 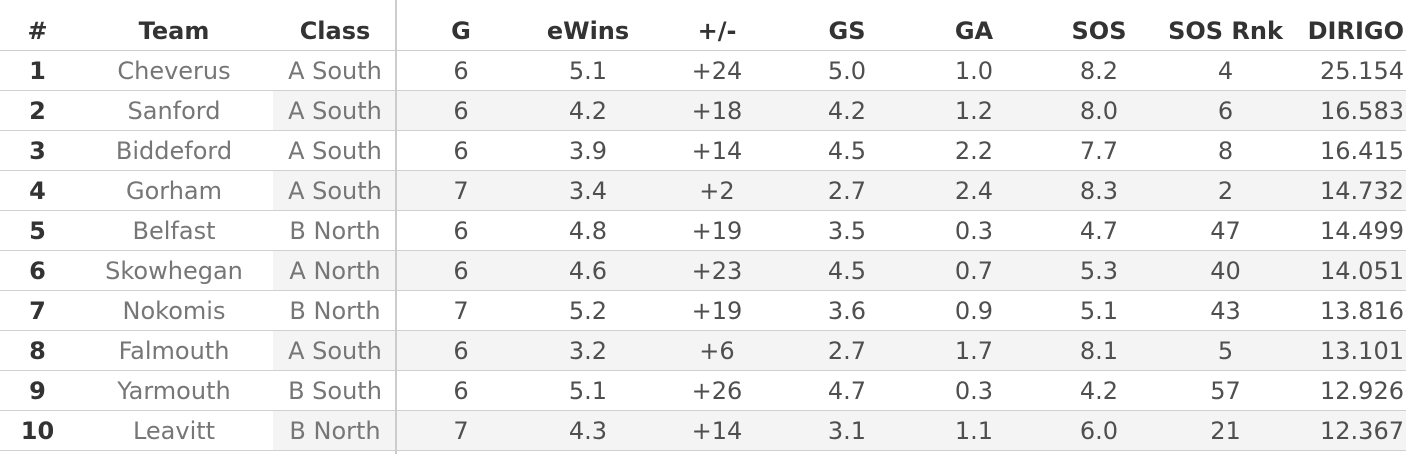 What do you see at coordinates (1348, 190) in the screenshot?
I see `cell-dirigo: 14.732` at bounding box center [1348, 190].